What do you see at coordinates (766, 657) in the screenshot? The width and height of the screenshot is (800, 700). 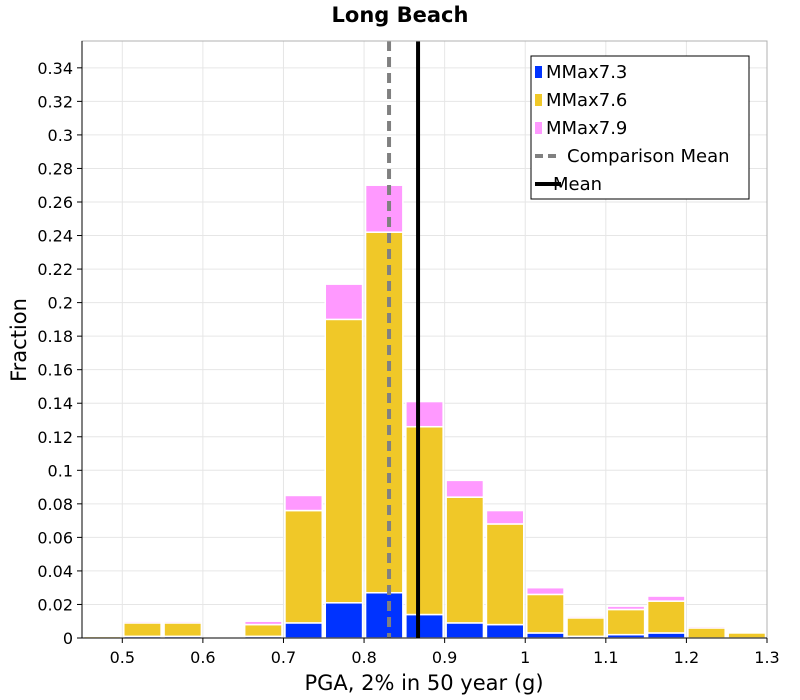 I see `x-tick-label: 1.3` at bounding box center [766, 657].